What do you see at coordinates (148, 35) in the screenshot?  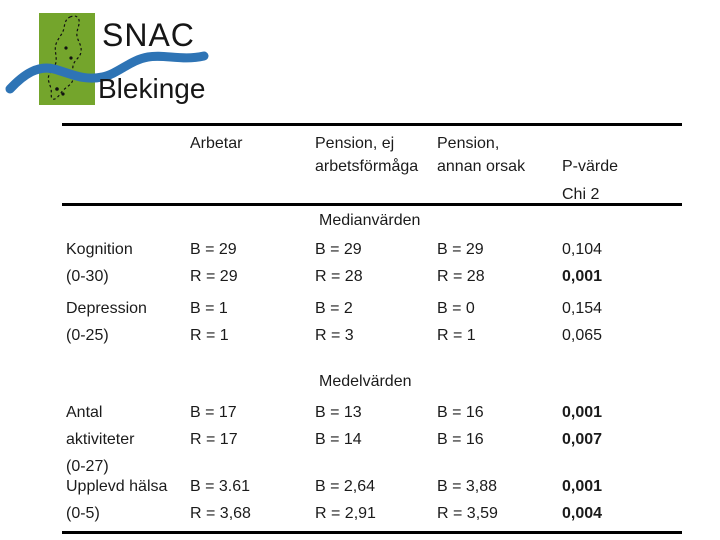 I see `logo-title: SNAC` at bounding box center [148, 35].